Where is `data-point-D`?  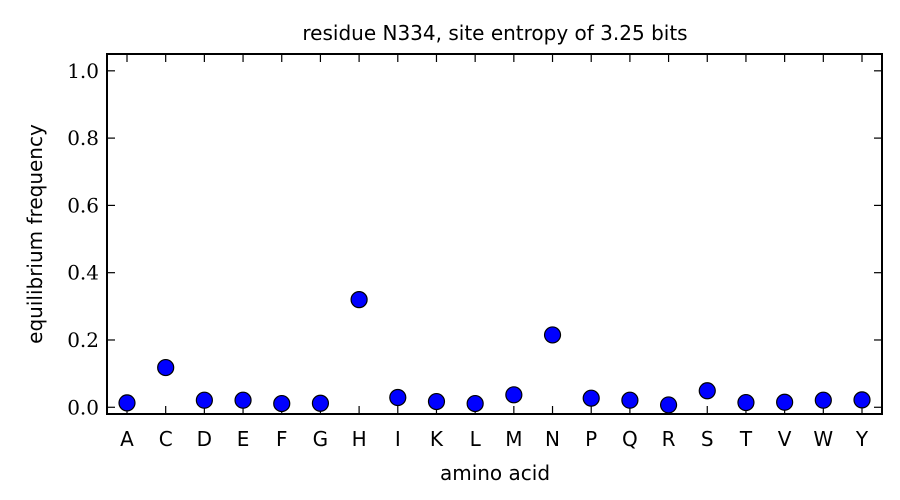 data-point-D is located at coordinates (204, 400).